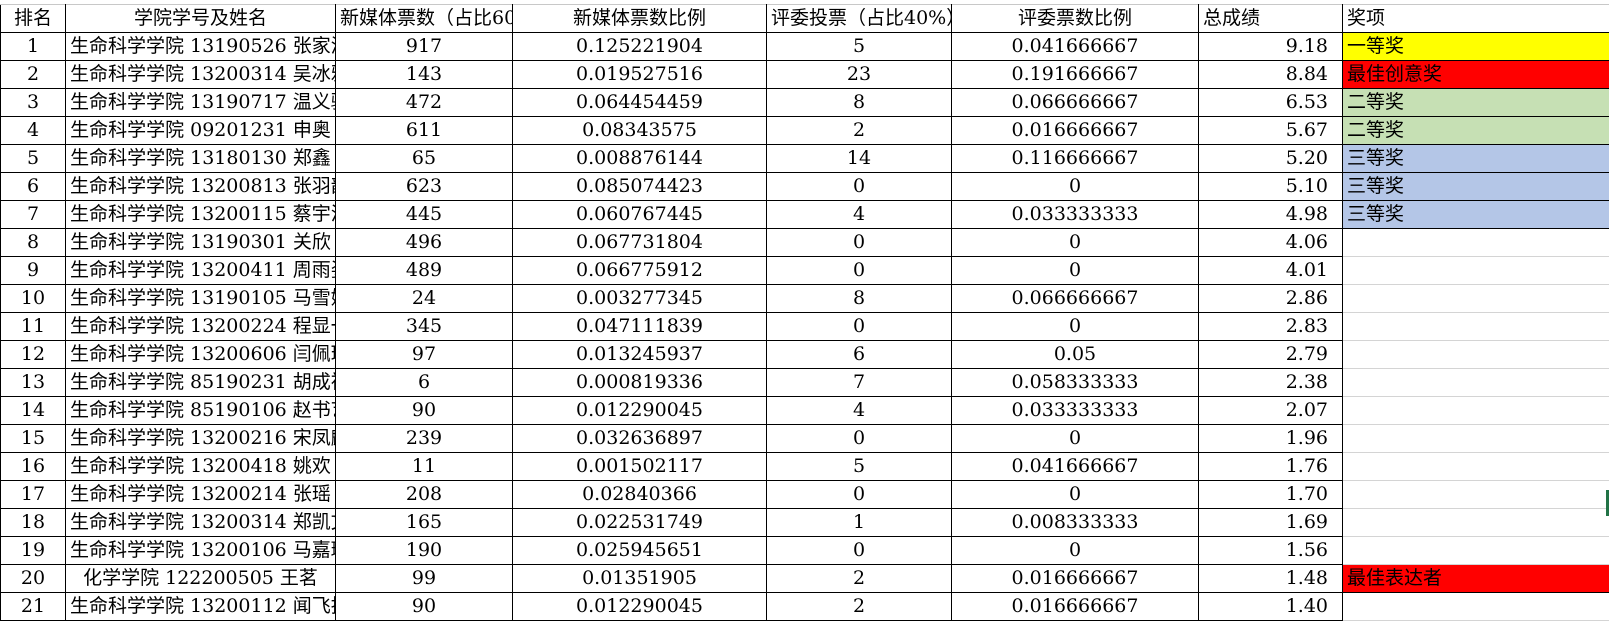  What do you see at coordinates (859, 383) in the screenshot?
I see `cell-judge-votes: 7` at bounding box center [859, 383].